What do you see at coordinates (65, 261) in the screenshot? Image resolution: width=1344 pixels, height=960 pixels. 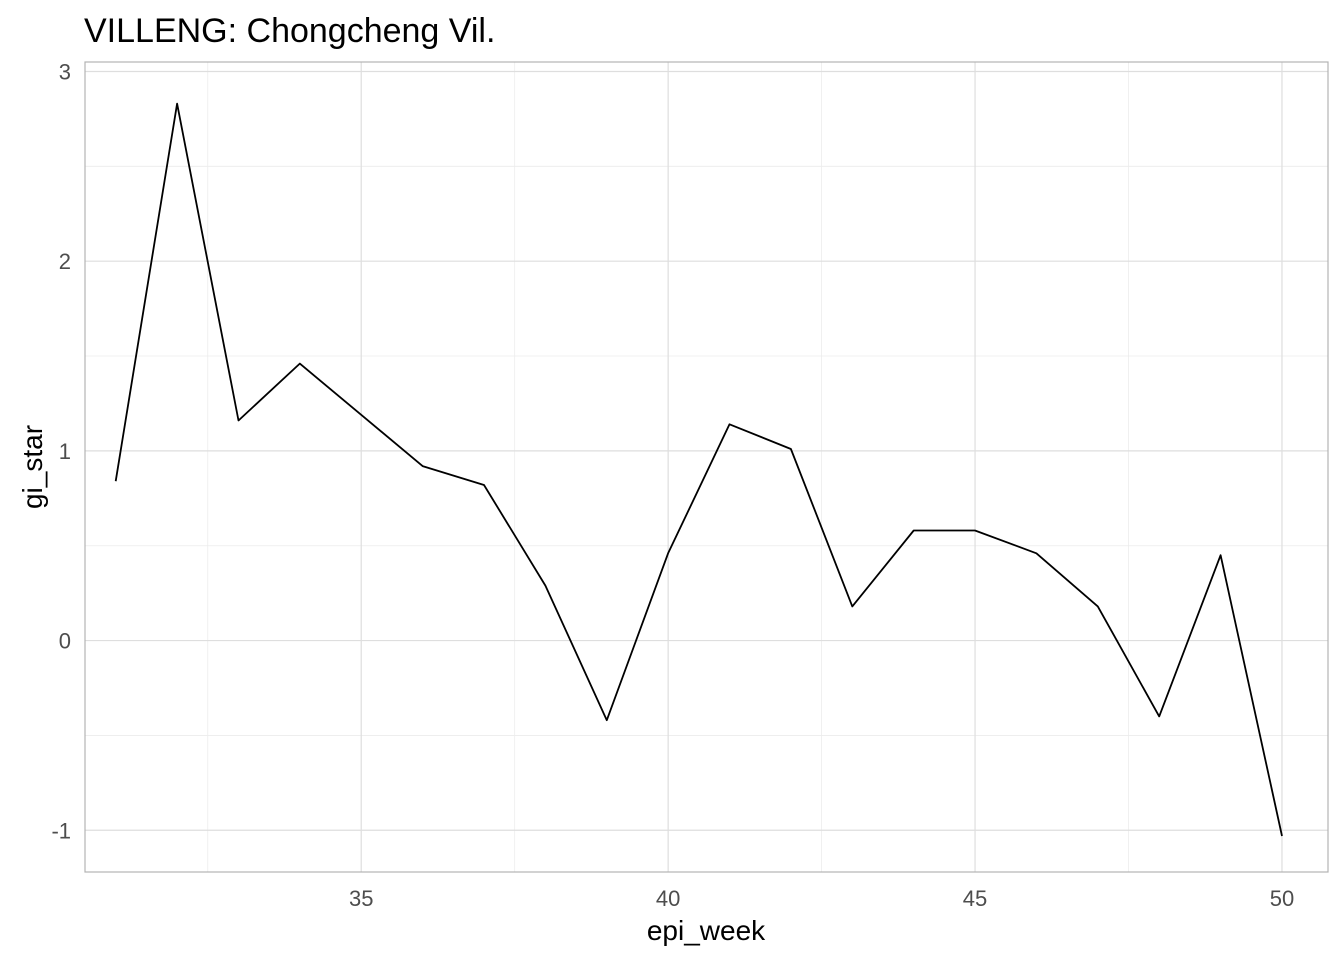 I see `y-tick-label: 2` at bounding box center [65, 261].